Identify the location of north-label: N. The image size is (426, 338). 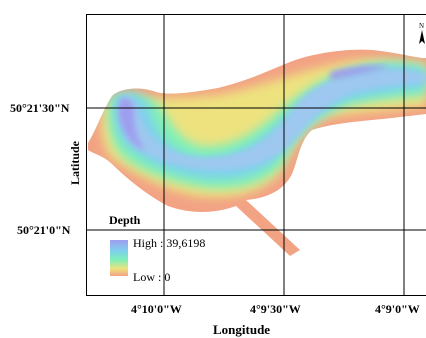
(421, 26).